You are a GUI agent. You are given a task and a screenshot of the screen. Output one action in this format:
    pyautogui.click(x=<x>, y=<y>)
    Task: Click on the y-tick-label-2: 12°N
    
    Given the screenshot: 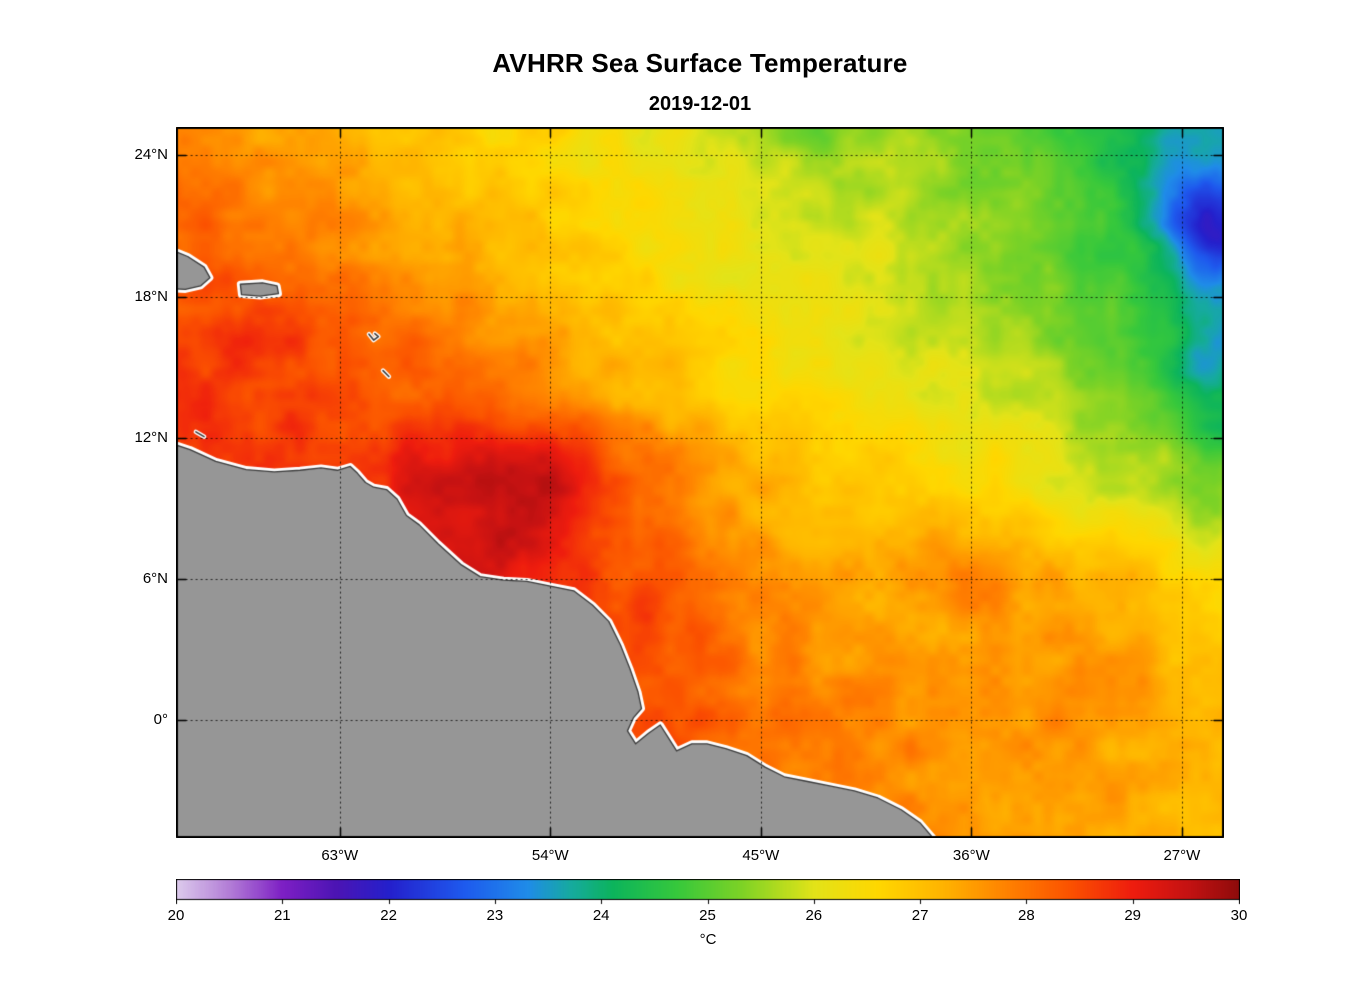 What is the action you would take?
    pyautogui.click(x=151, y=437)
    